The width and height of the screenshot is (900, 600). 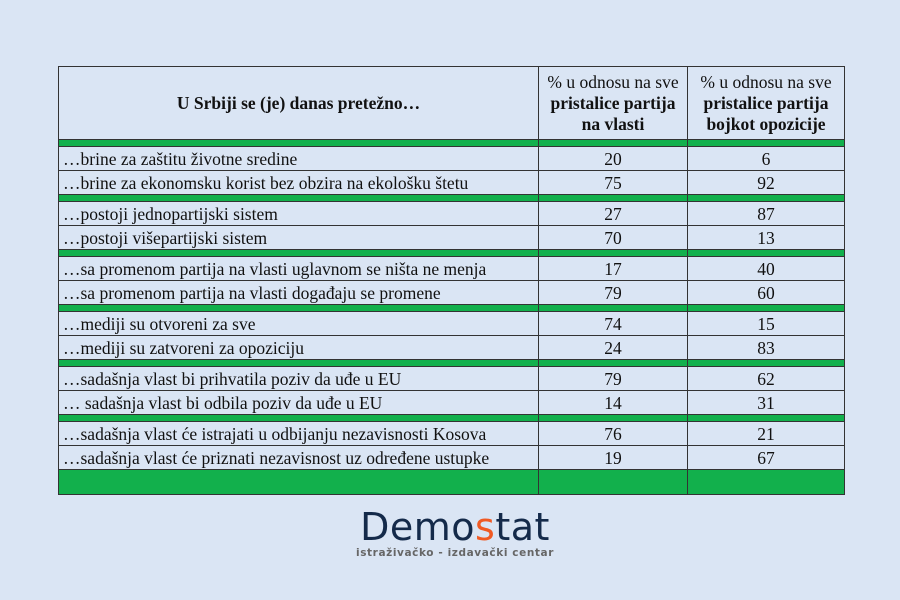 I want to click on boycott-opposition-value: 31, so click(x=766, y=402).